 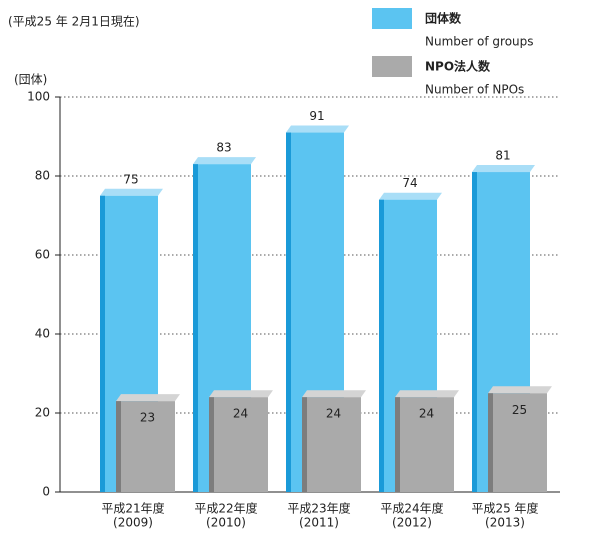 I want to click on x-tick-label: 平成21年度, so click(x=132, y=508).